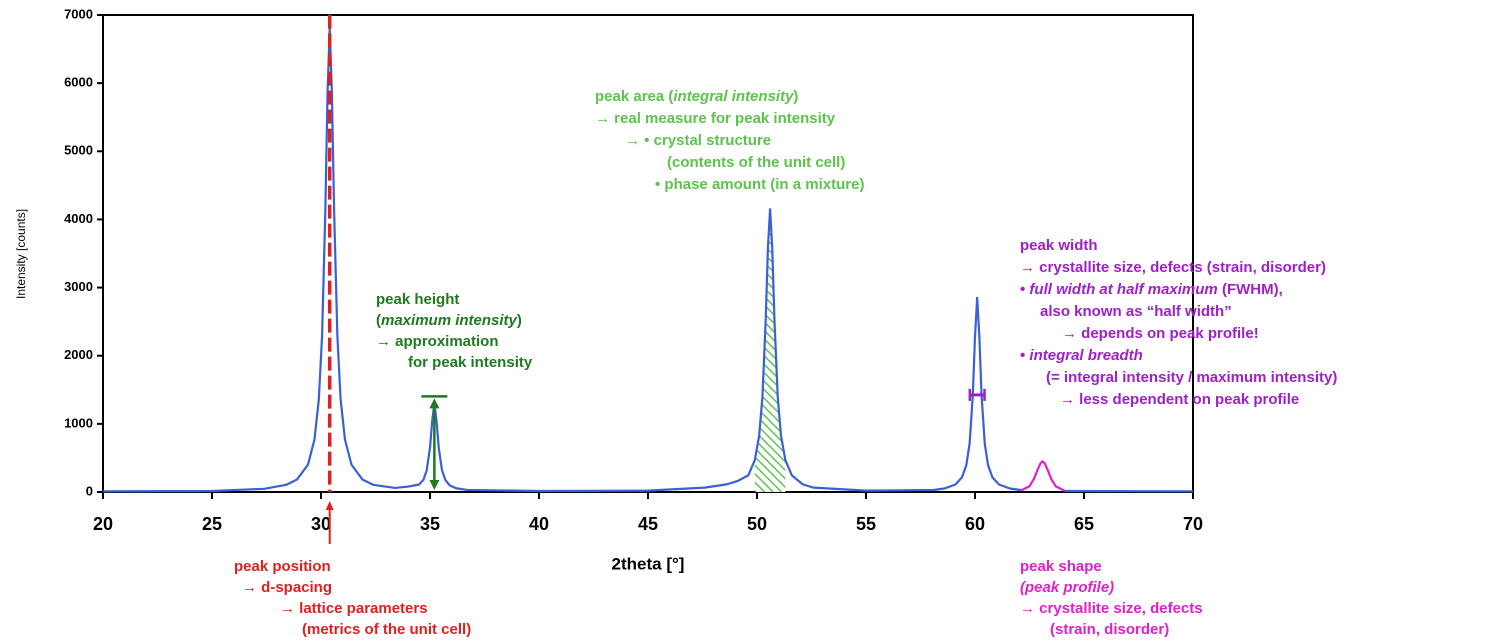 The width and height of the screenshot is (1488, 642). Describe the element at coordinates (78, 150) in the screenshot. I see `y-tick-label: 5000` at that location.